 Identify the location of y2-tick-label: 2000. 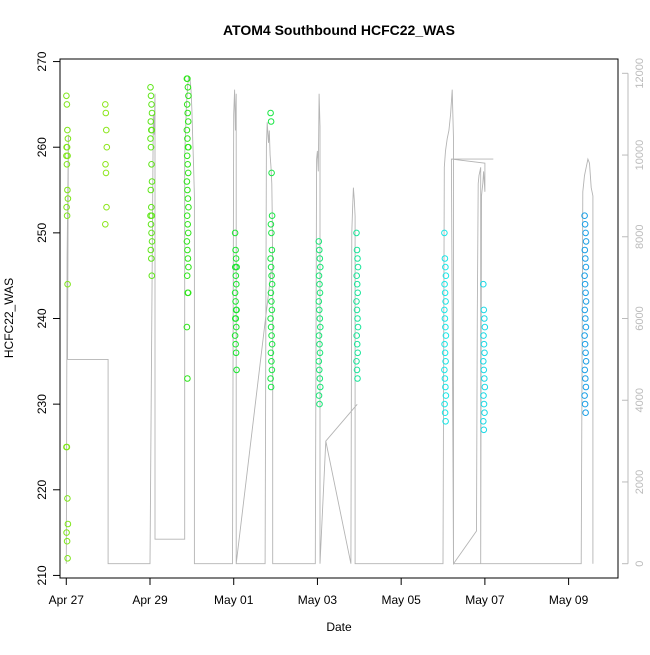
(640, 482).